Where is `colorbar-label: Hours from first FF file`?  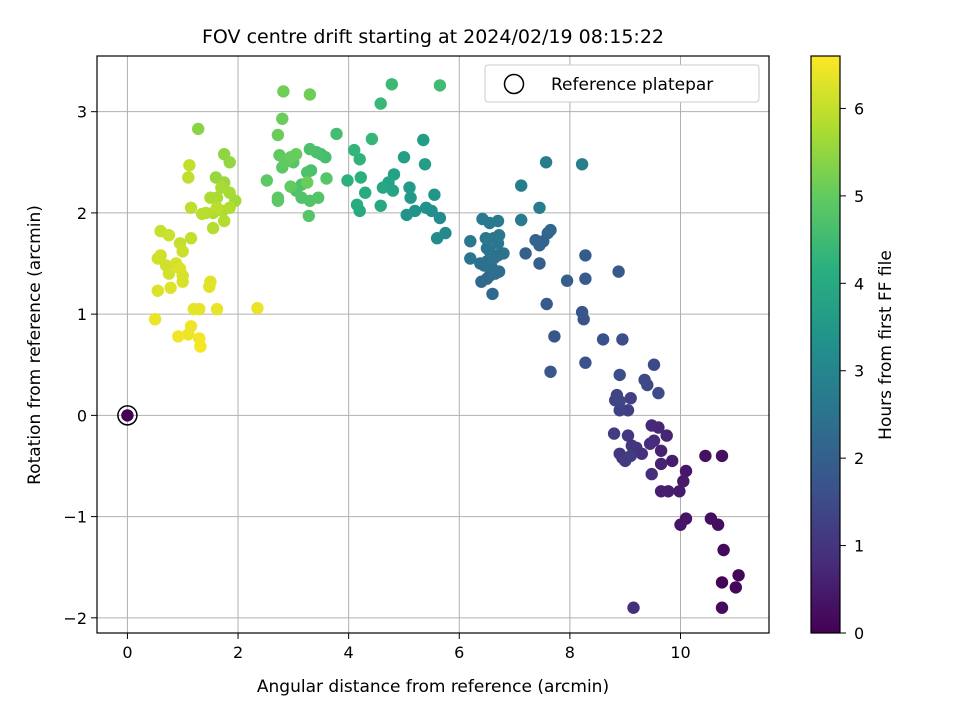
colorbar-label: Hours from first FF file is located at coordinates (886, 345).